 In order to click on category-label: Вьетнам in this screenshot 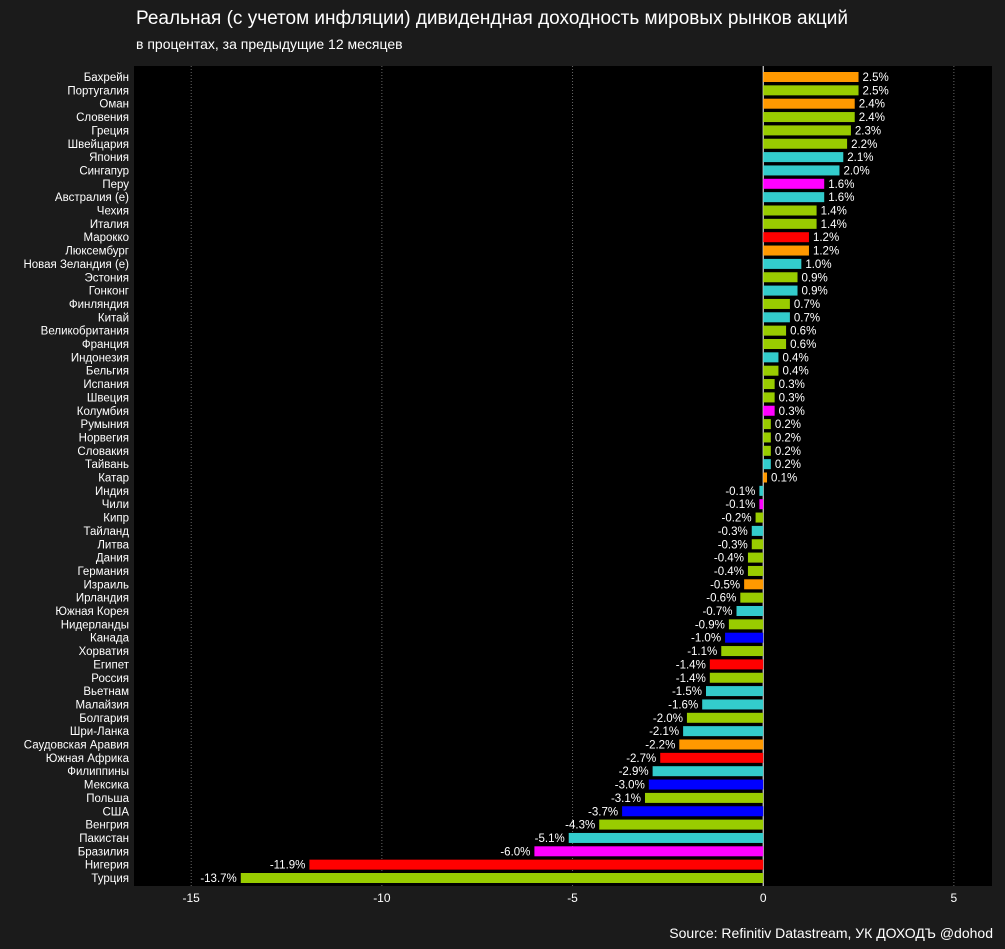, I will do `click(106, 692)`.